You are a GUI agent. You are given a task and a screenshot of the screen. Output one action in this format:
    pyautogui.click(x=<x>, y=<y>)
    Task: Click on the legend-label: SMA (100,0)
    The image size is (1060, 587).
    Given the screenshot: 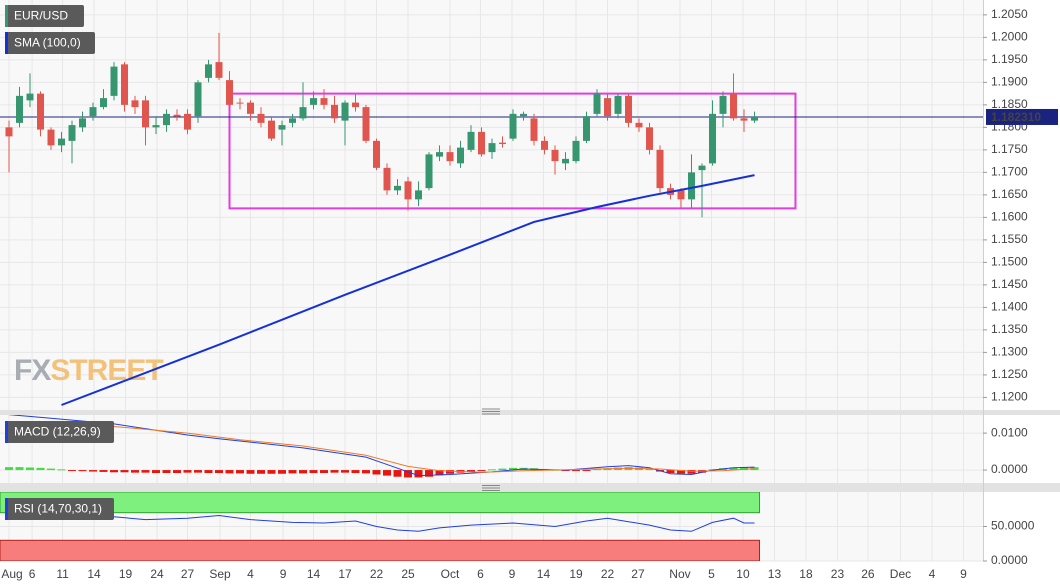 What is the action you would take?
    pyautogui.click(x=47, y=43)
    